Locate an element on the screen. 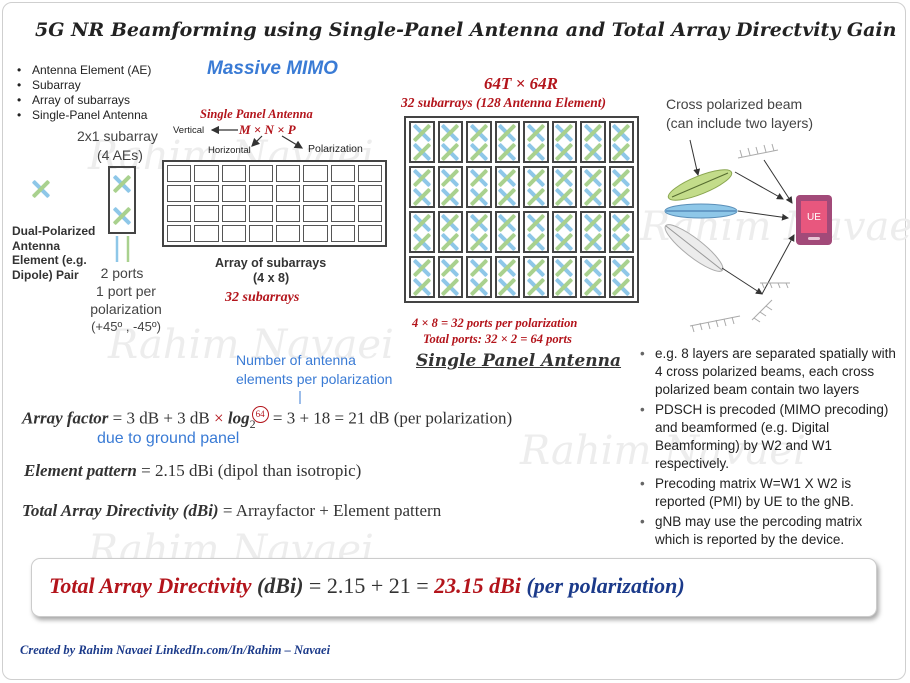 This screenshot has width=910, height=683. total-ports: Total ports: 32 × 2 = 64 ports is located at coordinates (497, 339).